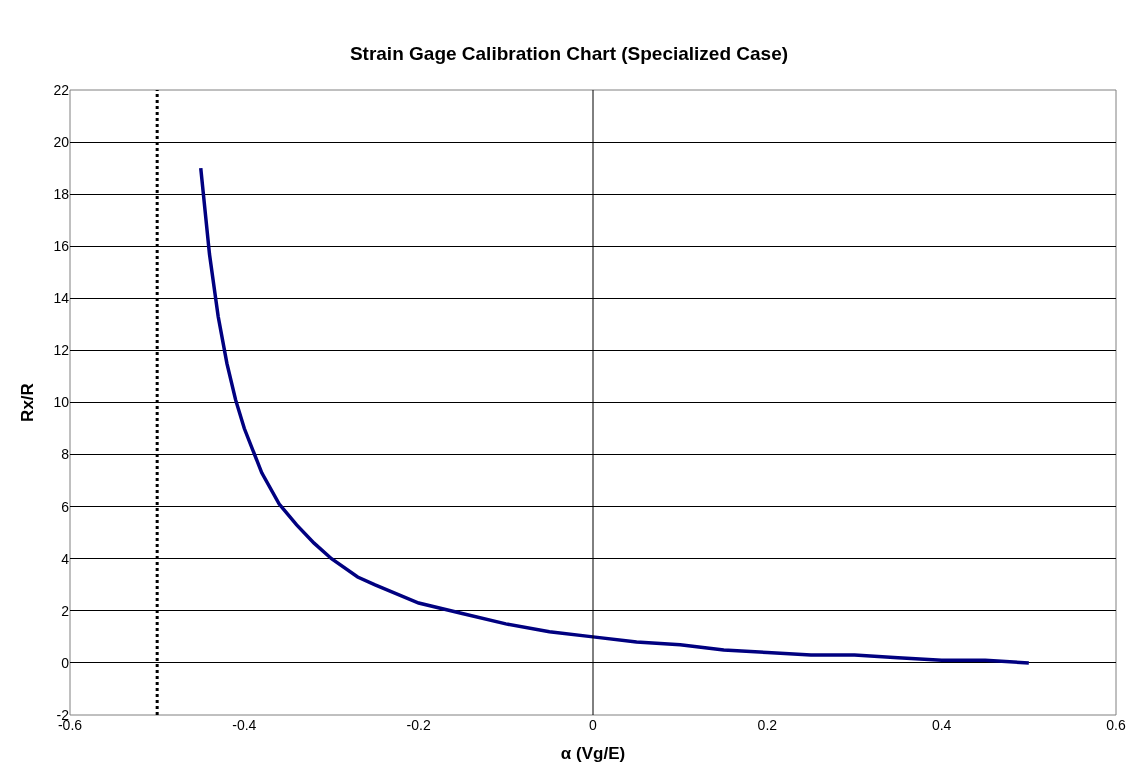 This screenshot has height=775, width=1138. I want to click on x-tick-label: -0.2, so click(418, 725).